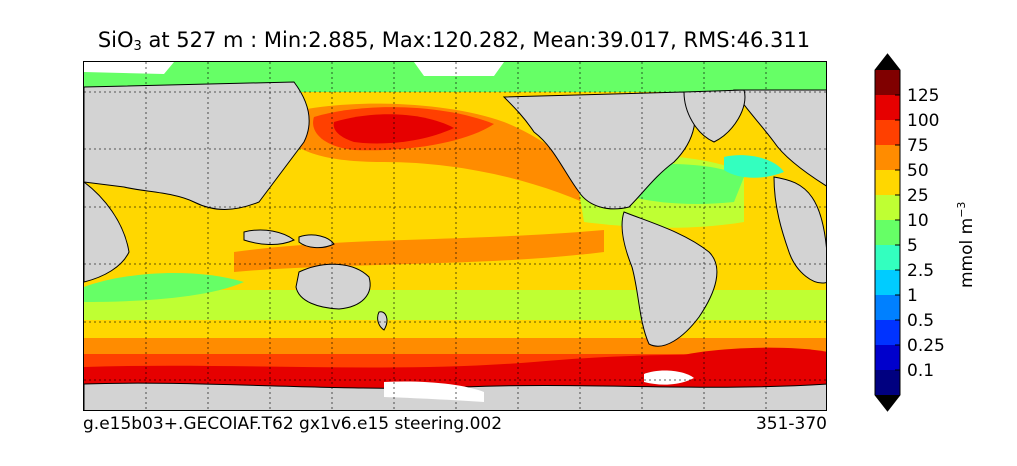 Image resolution: width=1017 pixels, height=466 pixels. I want to click on colorbar: 125 100 75 50 25 10 5 2.5 1 0.5 0.25 0.1, so click(909, 232).